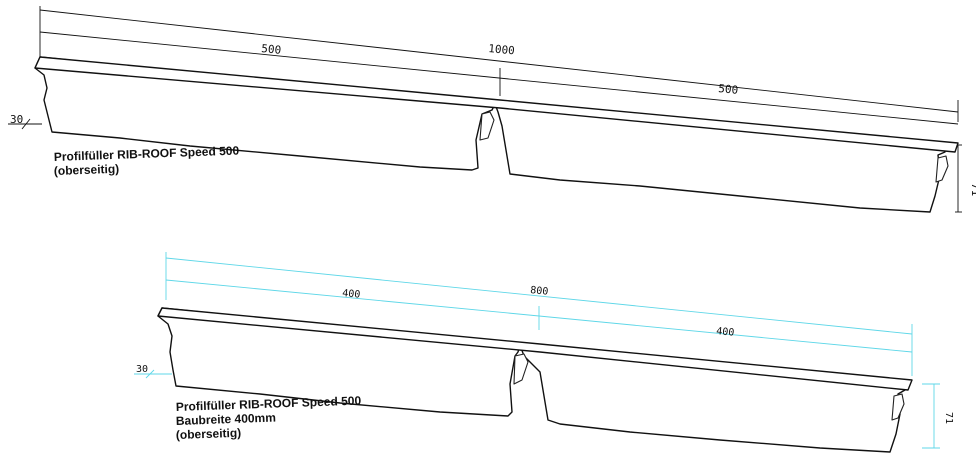  What do you see at coordinates (942, 169) in the screenshot?
I see `upper-end-notch` at bounding box center [942, 169].